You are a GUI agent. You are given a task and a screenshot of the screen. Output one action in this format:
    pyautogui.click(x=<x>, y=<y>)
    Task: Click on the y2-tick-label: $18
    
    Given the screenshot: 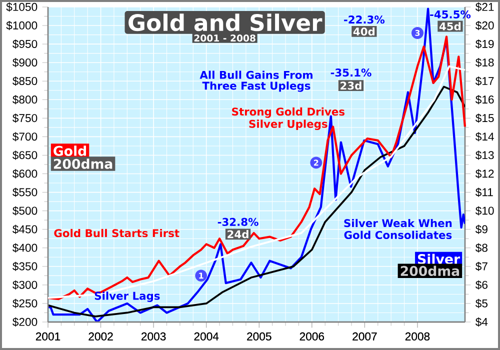 What is the action you would take?
    pyautogui.click(x=485, y=63)
    